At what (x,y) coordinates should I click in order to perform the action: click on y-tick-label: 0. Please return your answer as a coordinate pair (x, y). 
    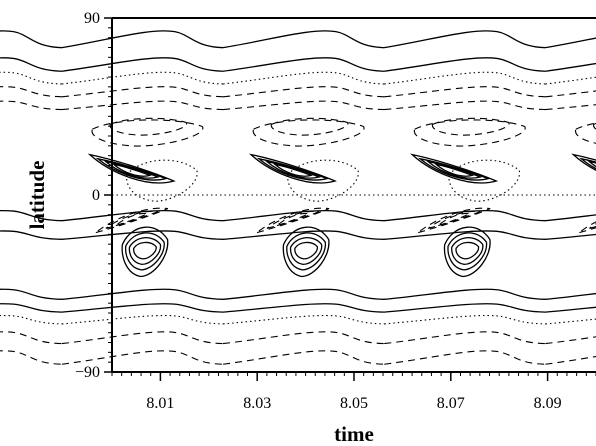
    Looking at the image, I should click on (96, 195).